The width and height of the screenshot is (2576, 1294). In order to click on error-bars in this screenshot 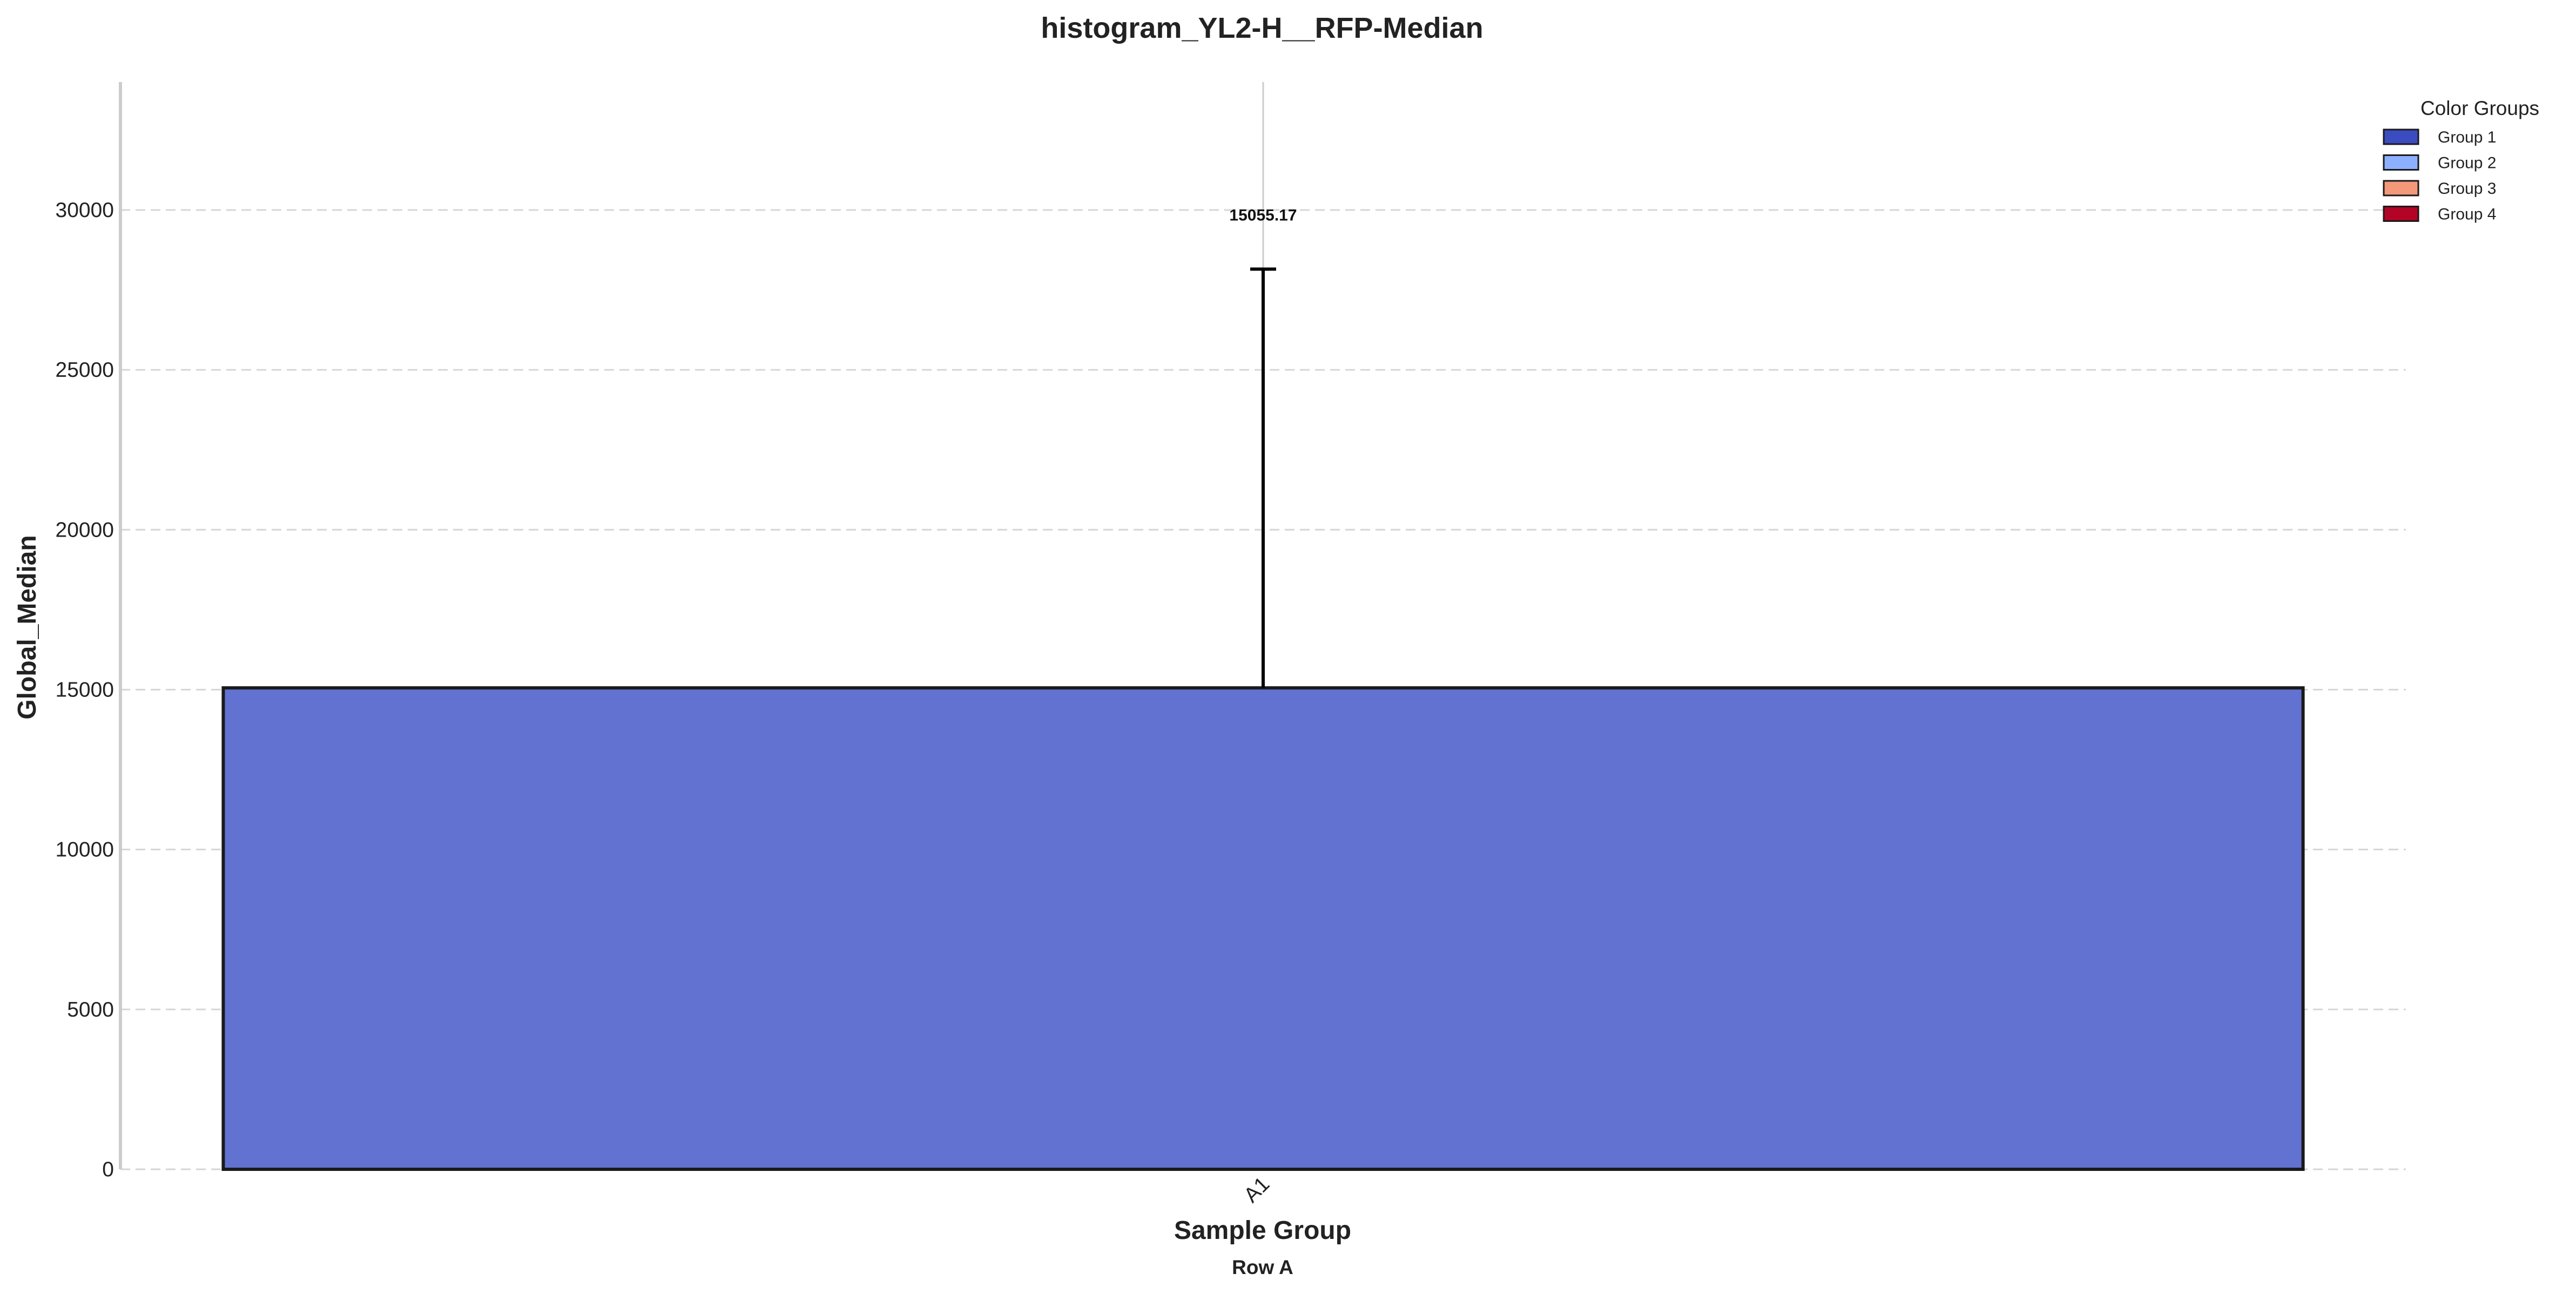, I will do `click(1263, 477)`.